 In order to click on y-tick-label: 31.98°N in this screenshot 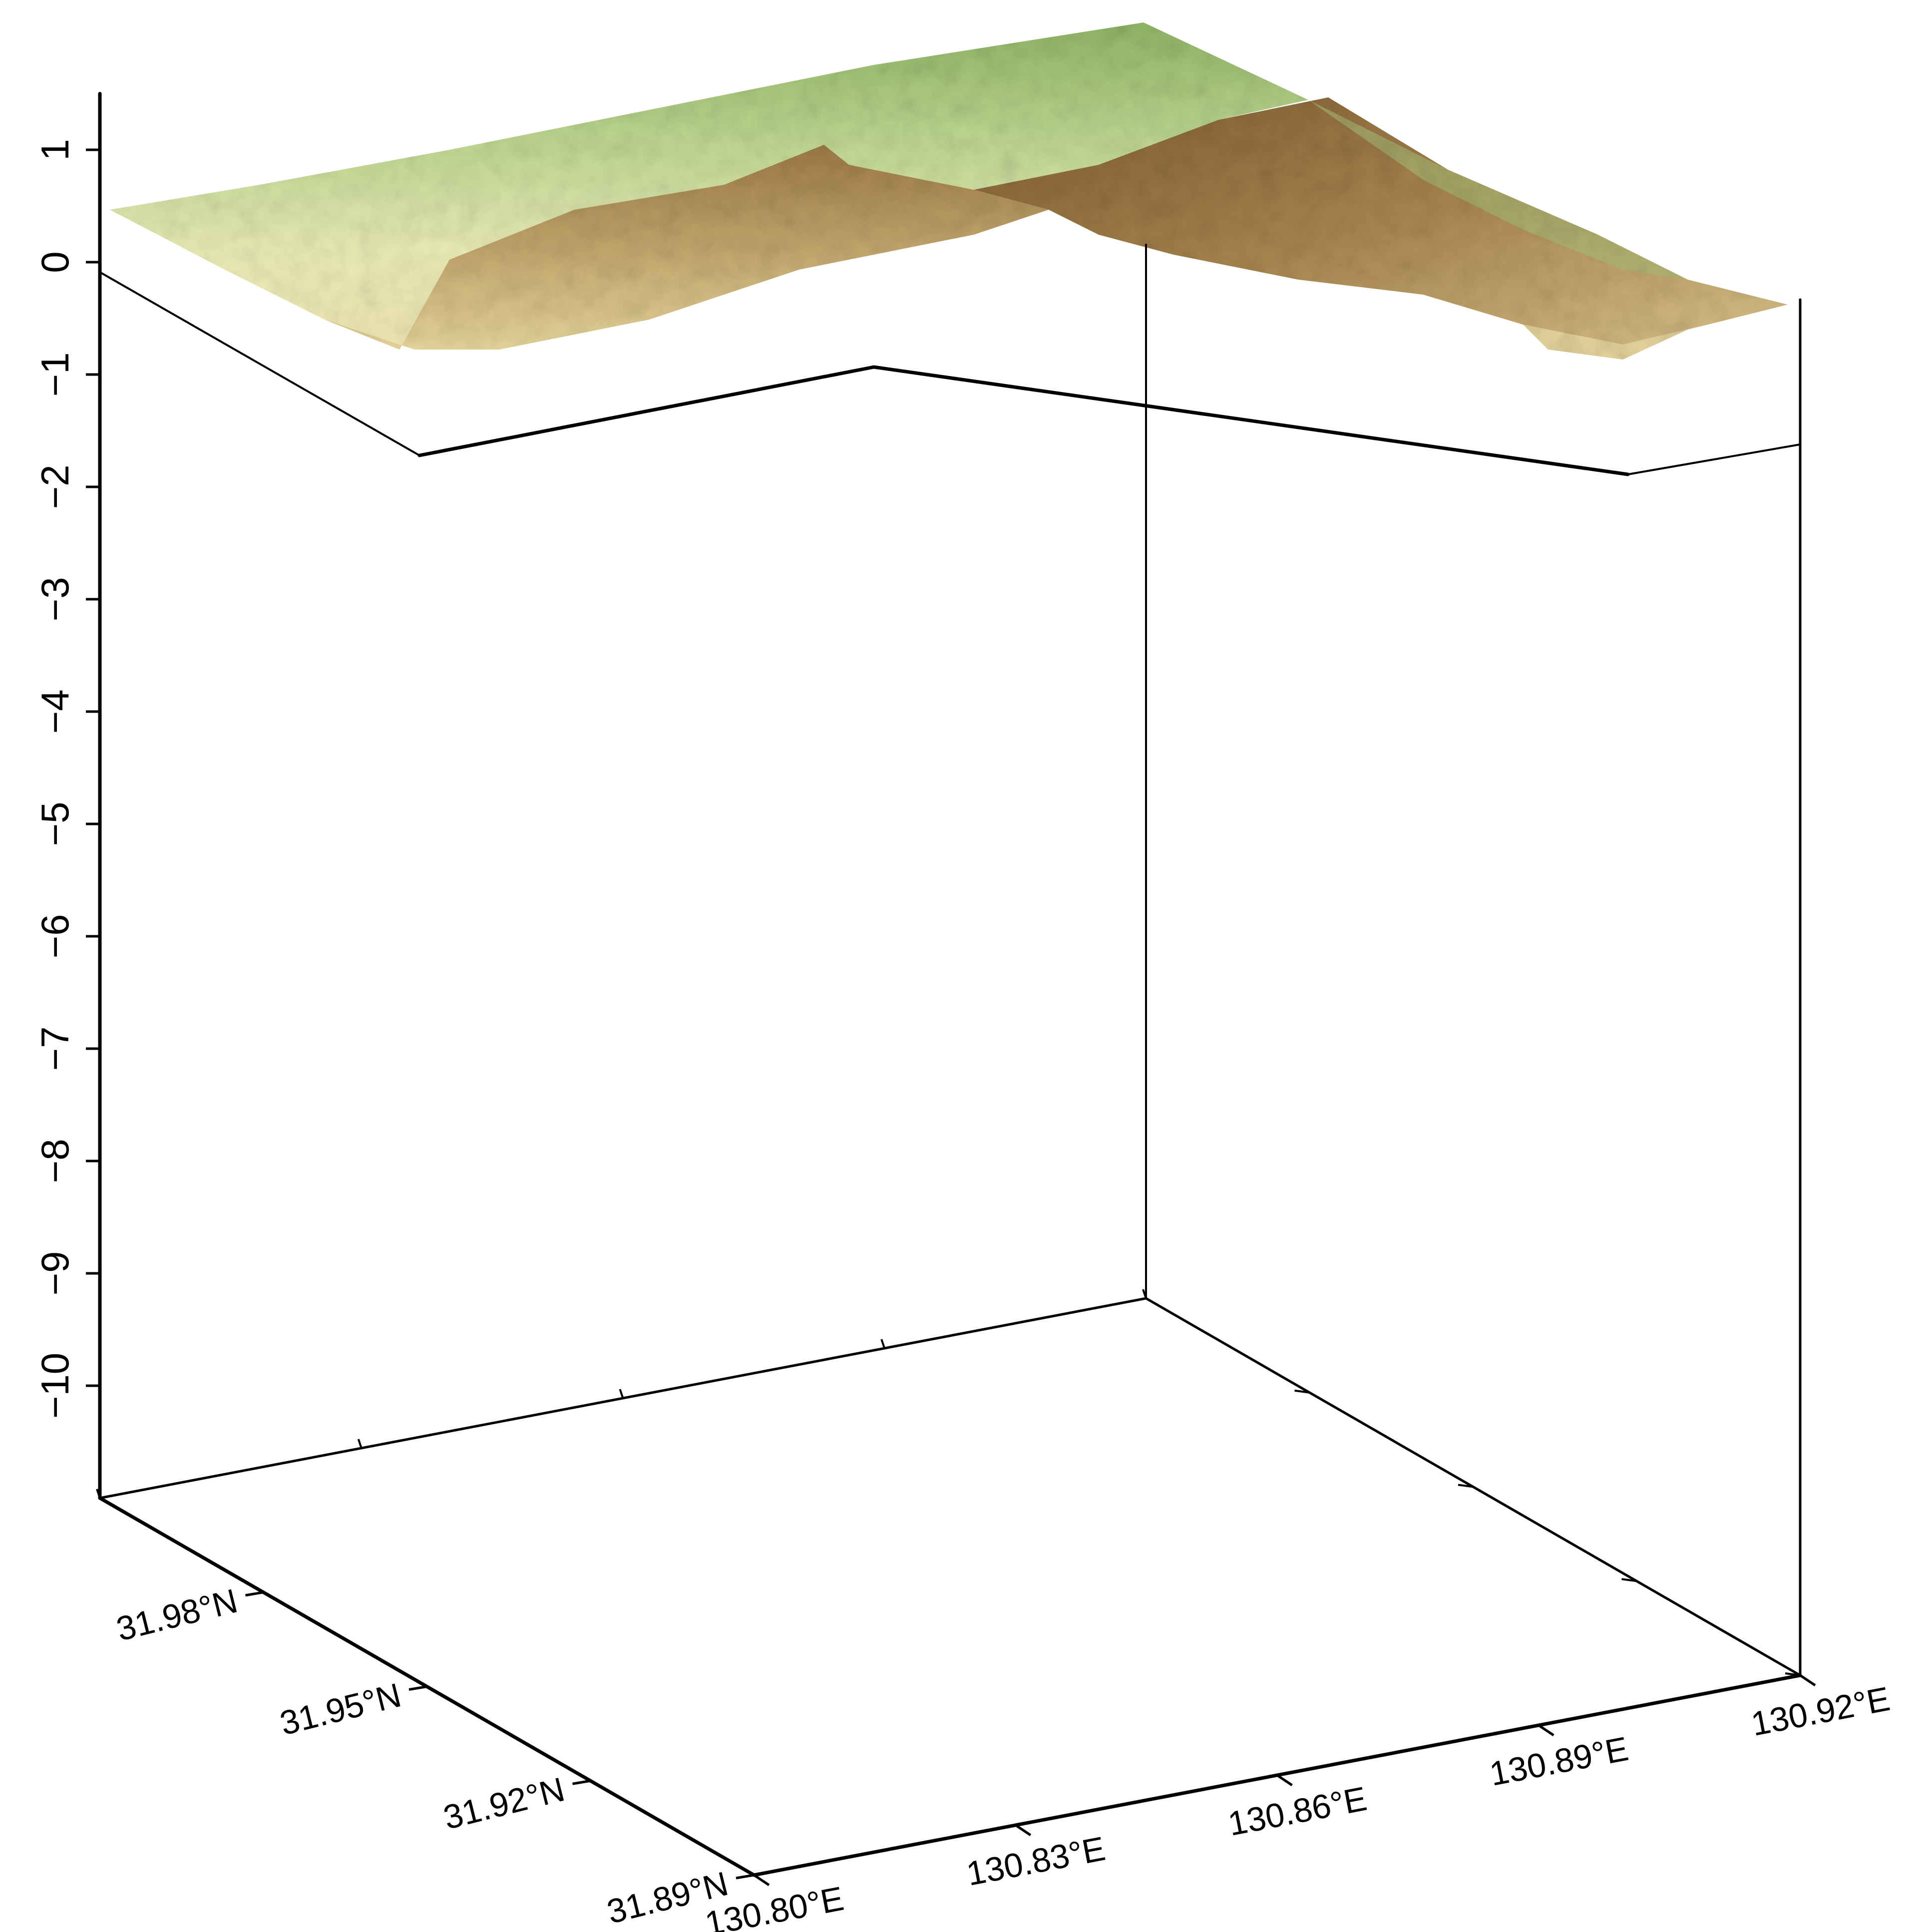, I will do `click(177, 1615)`.